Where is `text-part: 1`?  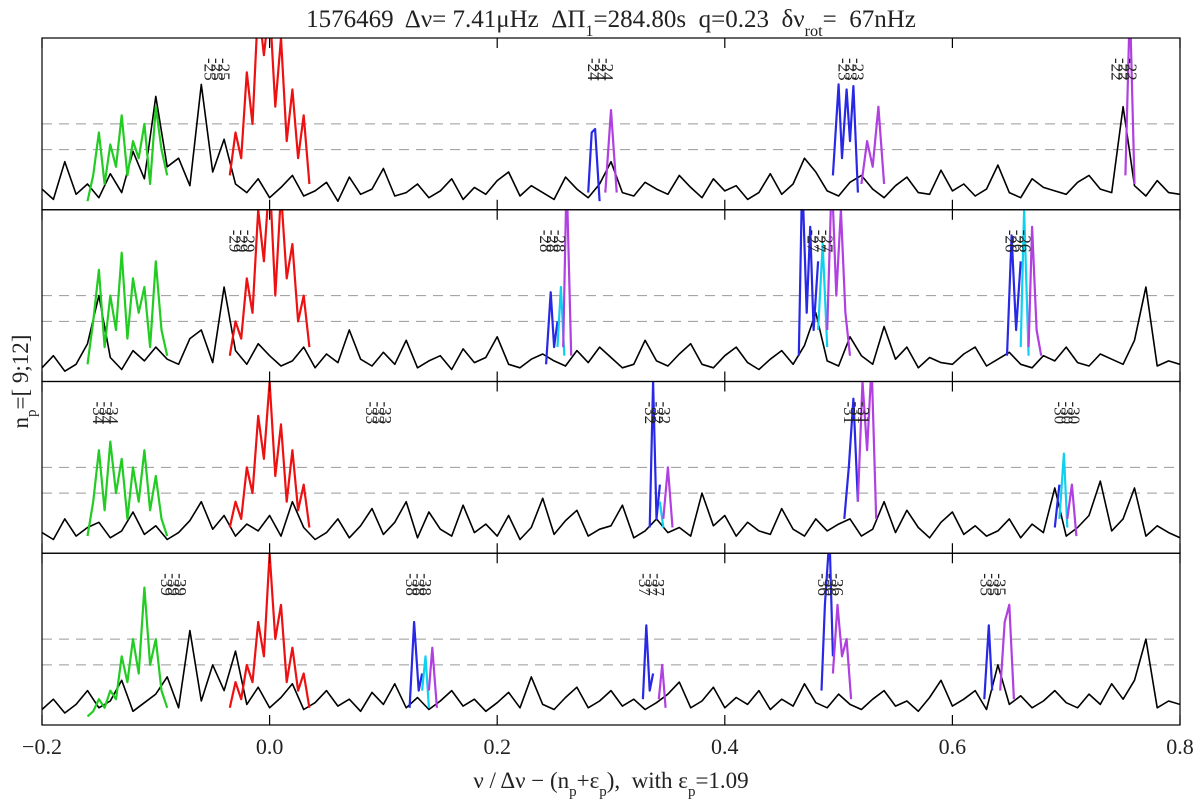 text-part: 1 is located at coordinates (589, 31).